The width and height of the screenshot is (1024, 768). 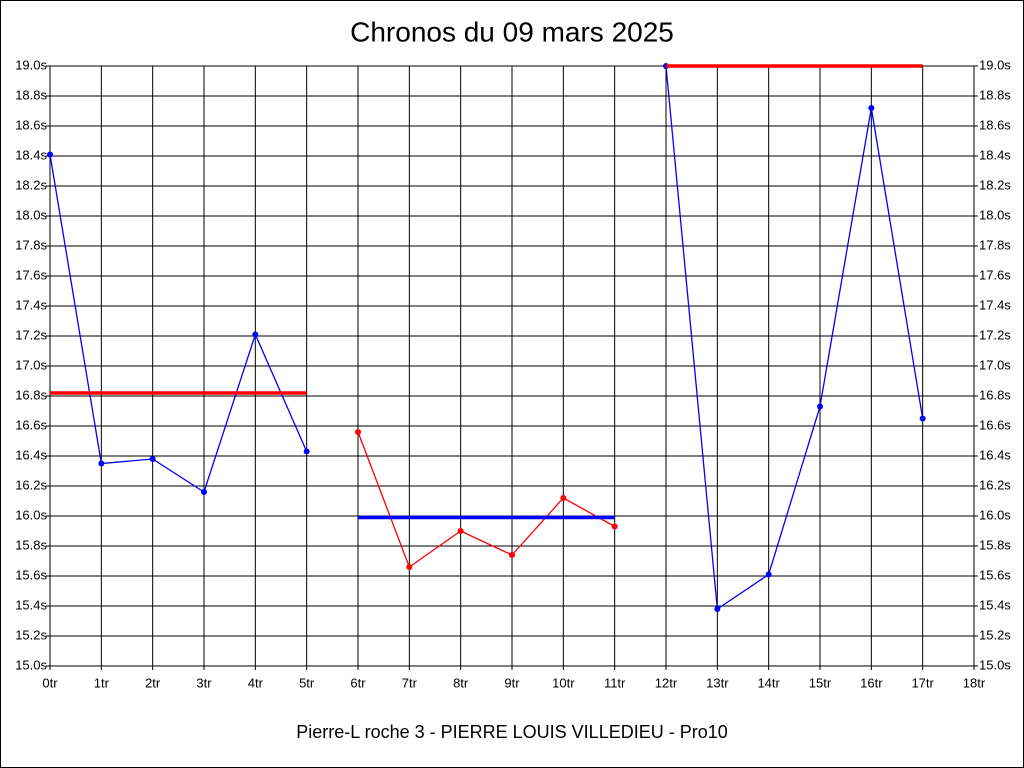 I want to click on chart-title: Chronos du 09 mars 2025, so click(x=512, y=31).